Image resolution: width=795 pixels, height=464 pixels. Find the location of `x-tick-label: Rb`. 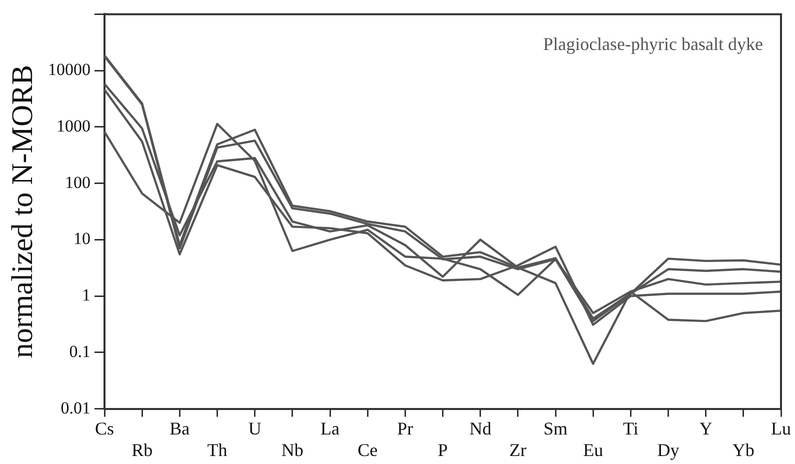

x-tick-label: Rb is located at coordinates (142, 450).